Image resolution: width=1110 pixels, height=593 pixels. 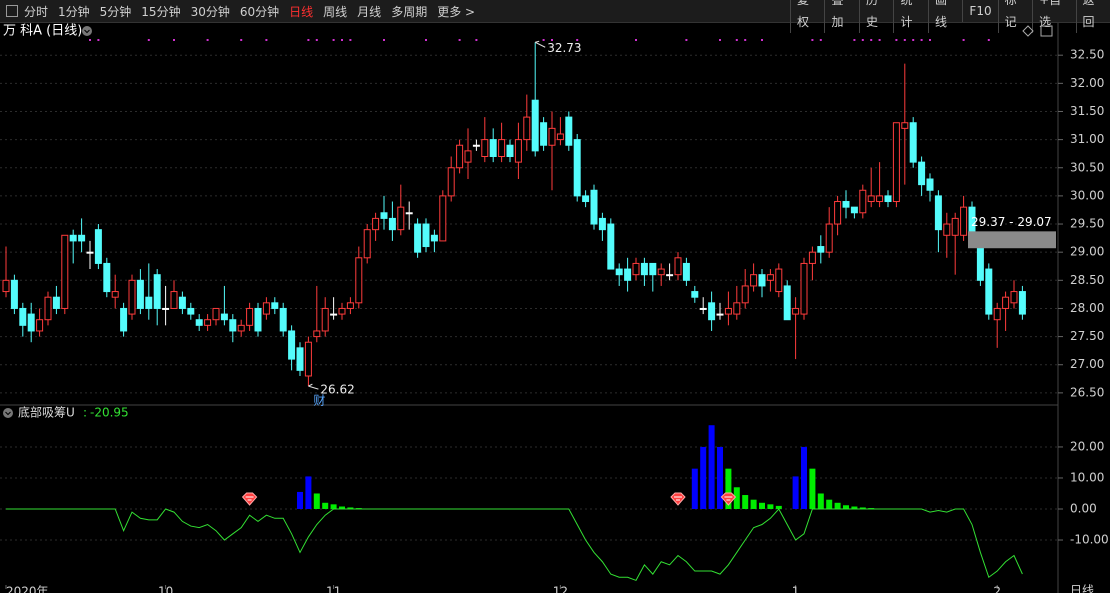 What do you see at coordinates (74, 11) in the screenshot?
I see `period-tab: 1分钟` at bounding box center [74, 11].